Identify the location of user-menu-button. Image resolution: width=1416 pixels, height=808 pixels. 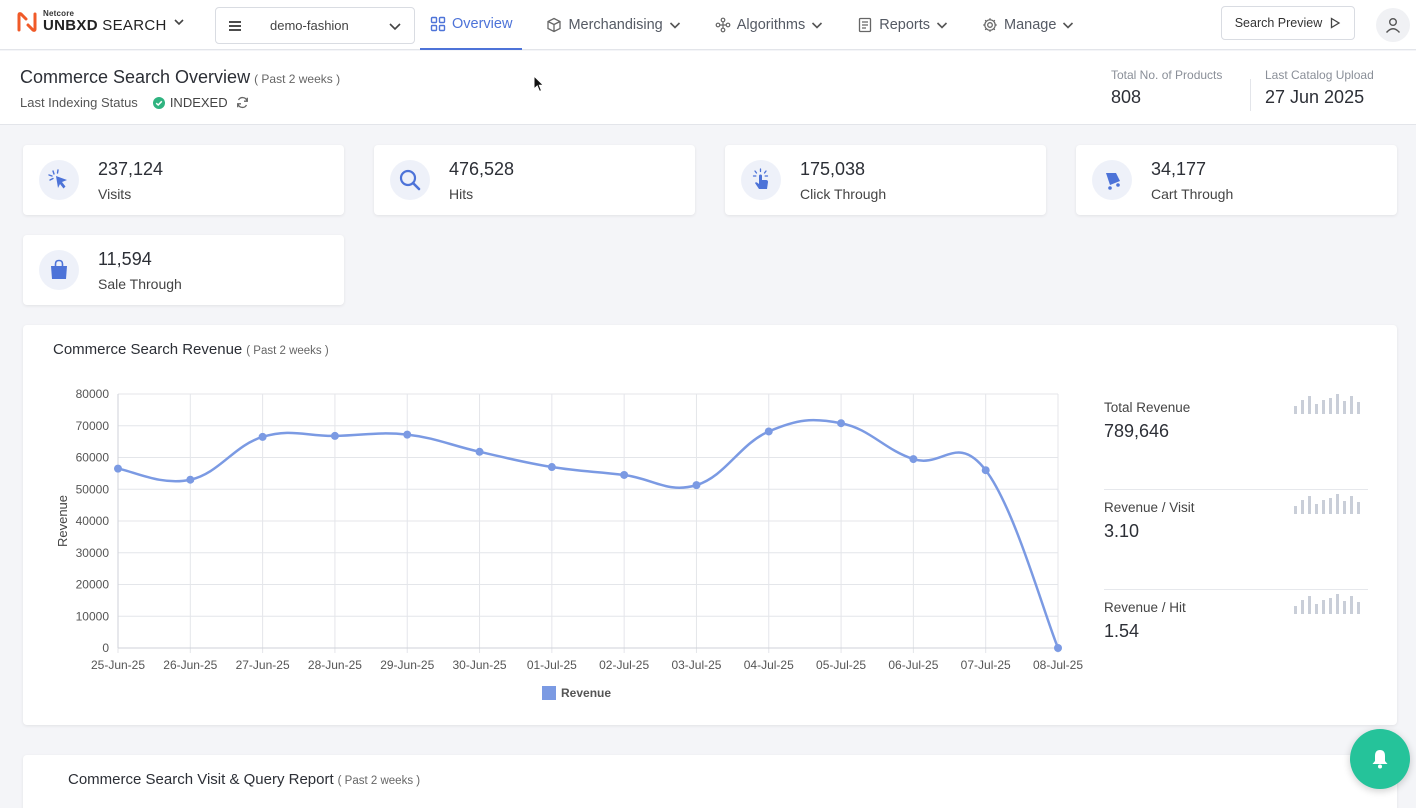
(1393, 25).